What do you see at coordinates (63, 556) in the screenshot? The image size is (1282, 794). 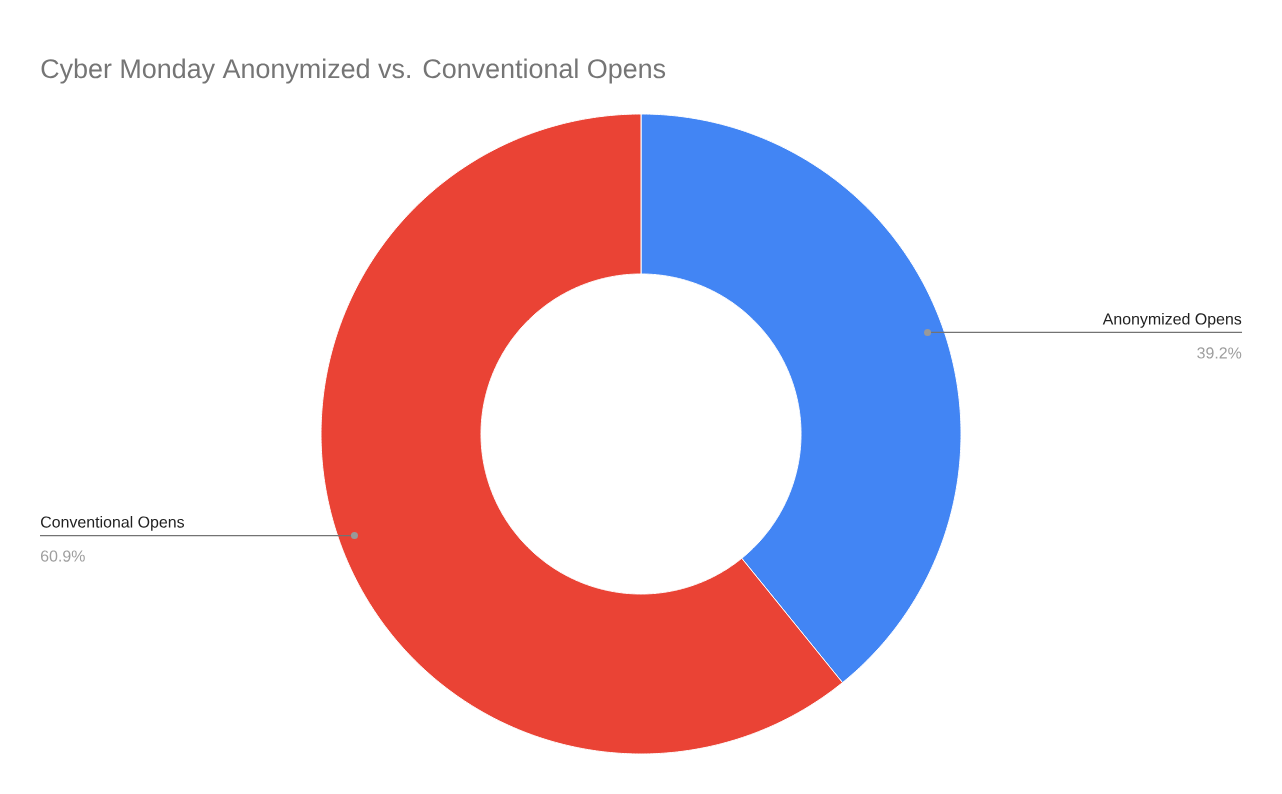 I see `data-label: 60.9%` at bounding box center [63, 556].